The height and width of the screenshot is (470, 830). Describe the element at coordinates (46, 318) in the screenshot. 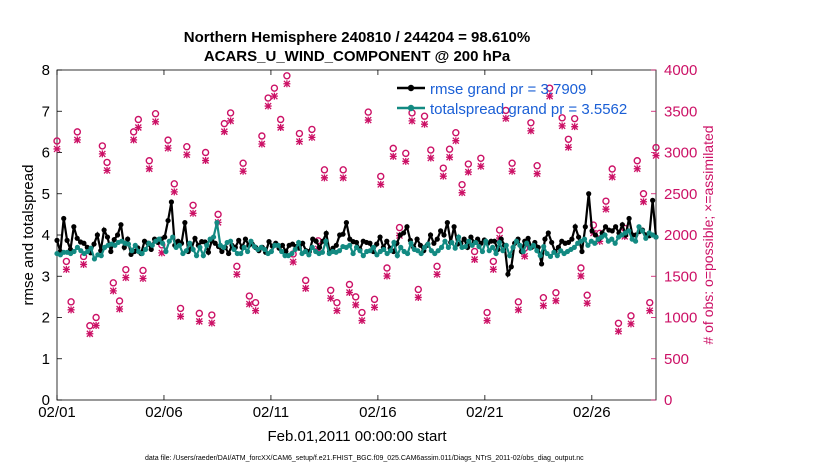

I see `y-tick-label: 2` at that location.